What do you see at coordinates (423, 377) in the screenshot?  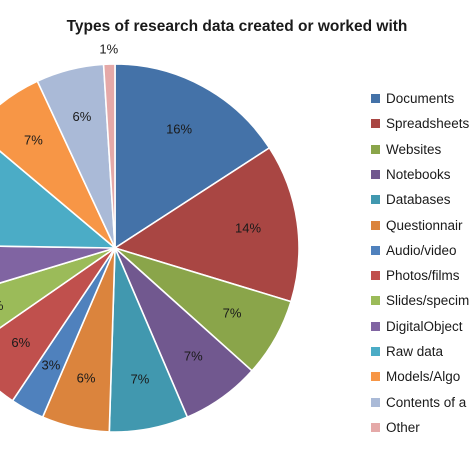 I see `legend-label: Models/Algo` at bounding box center [423, 377].